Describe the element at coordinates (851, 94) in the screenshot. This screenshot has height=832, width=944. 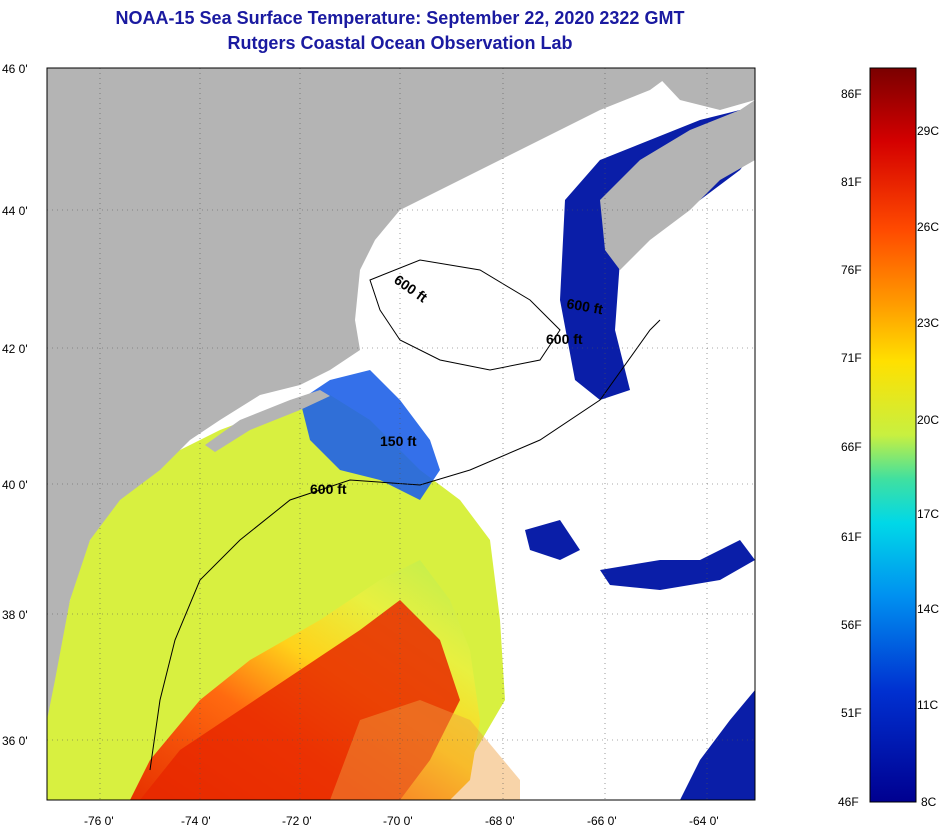
I see `colorbar-fahrenheit-label: 86F` at that location.